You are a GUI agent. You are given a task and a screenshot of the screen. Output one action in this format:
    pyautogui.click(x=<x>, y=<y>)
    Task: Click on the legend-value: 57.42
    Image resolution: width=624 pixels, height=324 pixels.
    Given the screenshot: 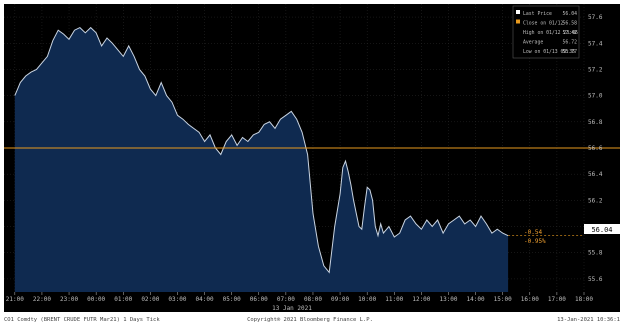 What is the action you would take?
    pyautogui.click(x=570, y=33)
    